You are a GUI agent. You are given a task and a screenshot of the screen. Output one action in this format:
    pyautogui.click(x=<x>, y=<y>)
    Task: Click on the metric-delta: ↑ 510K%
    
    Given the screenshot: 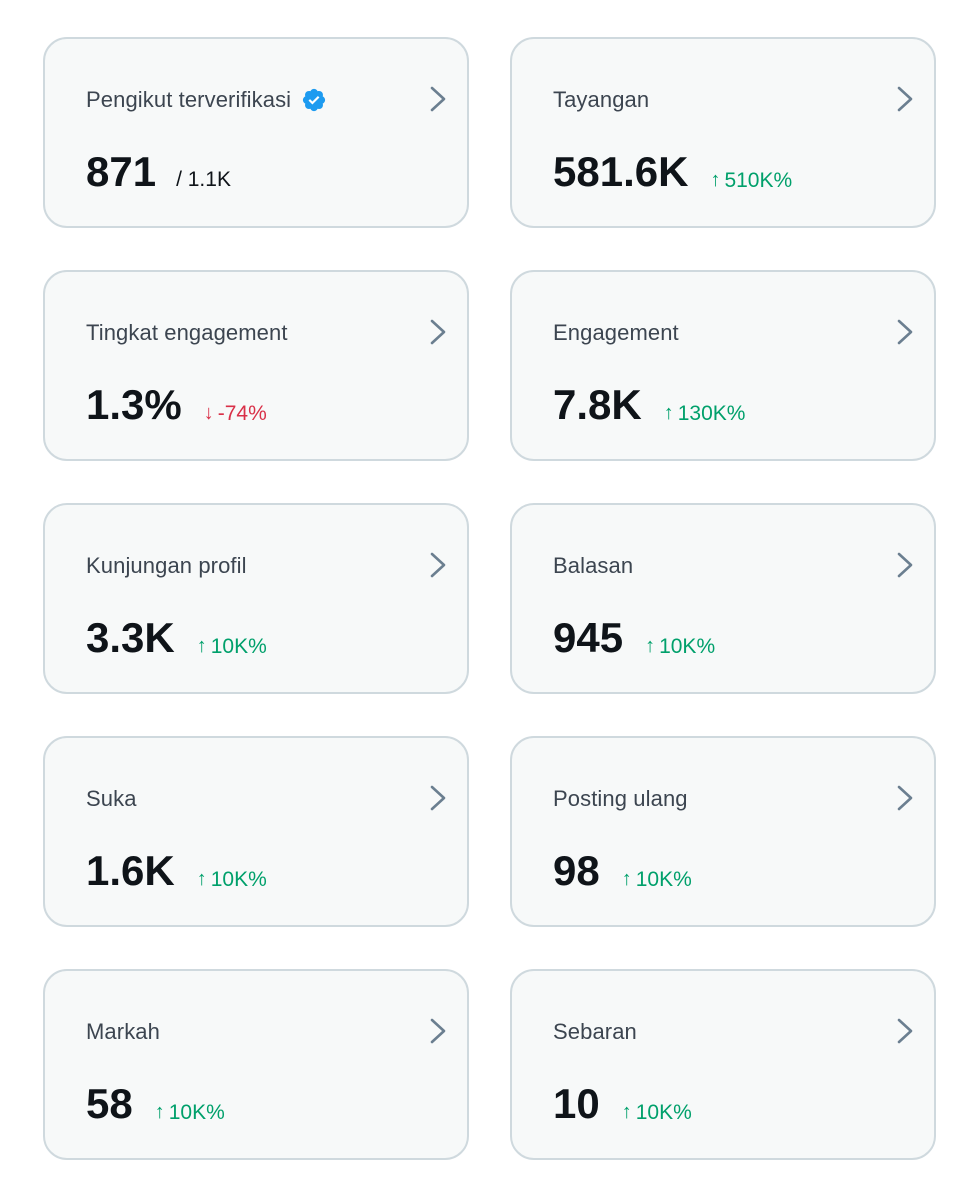 What is the action you would take?
    pyautogui.click(x=751, y=181)
    